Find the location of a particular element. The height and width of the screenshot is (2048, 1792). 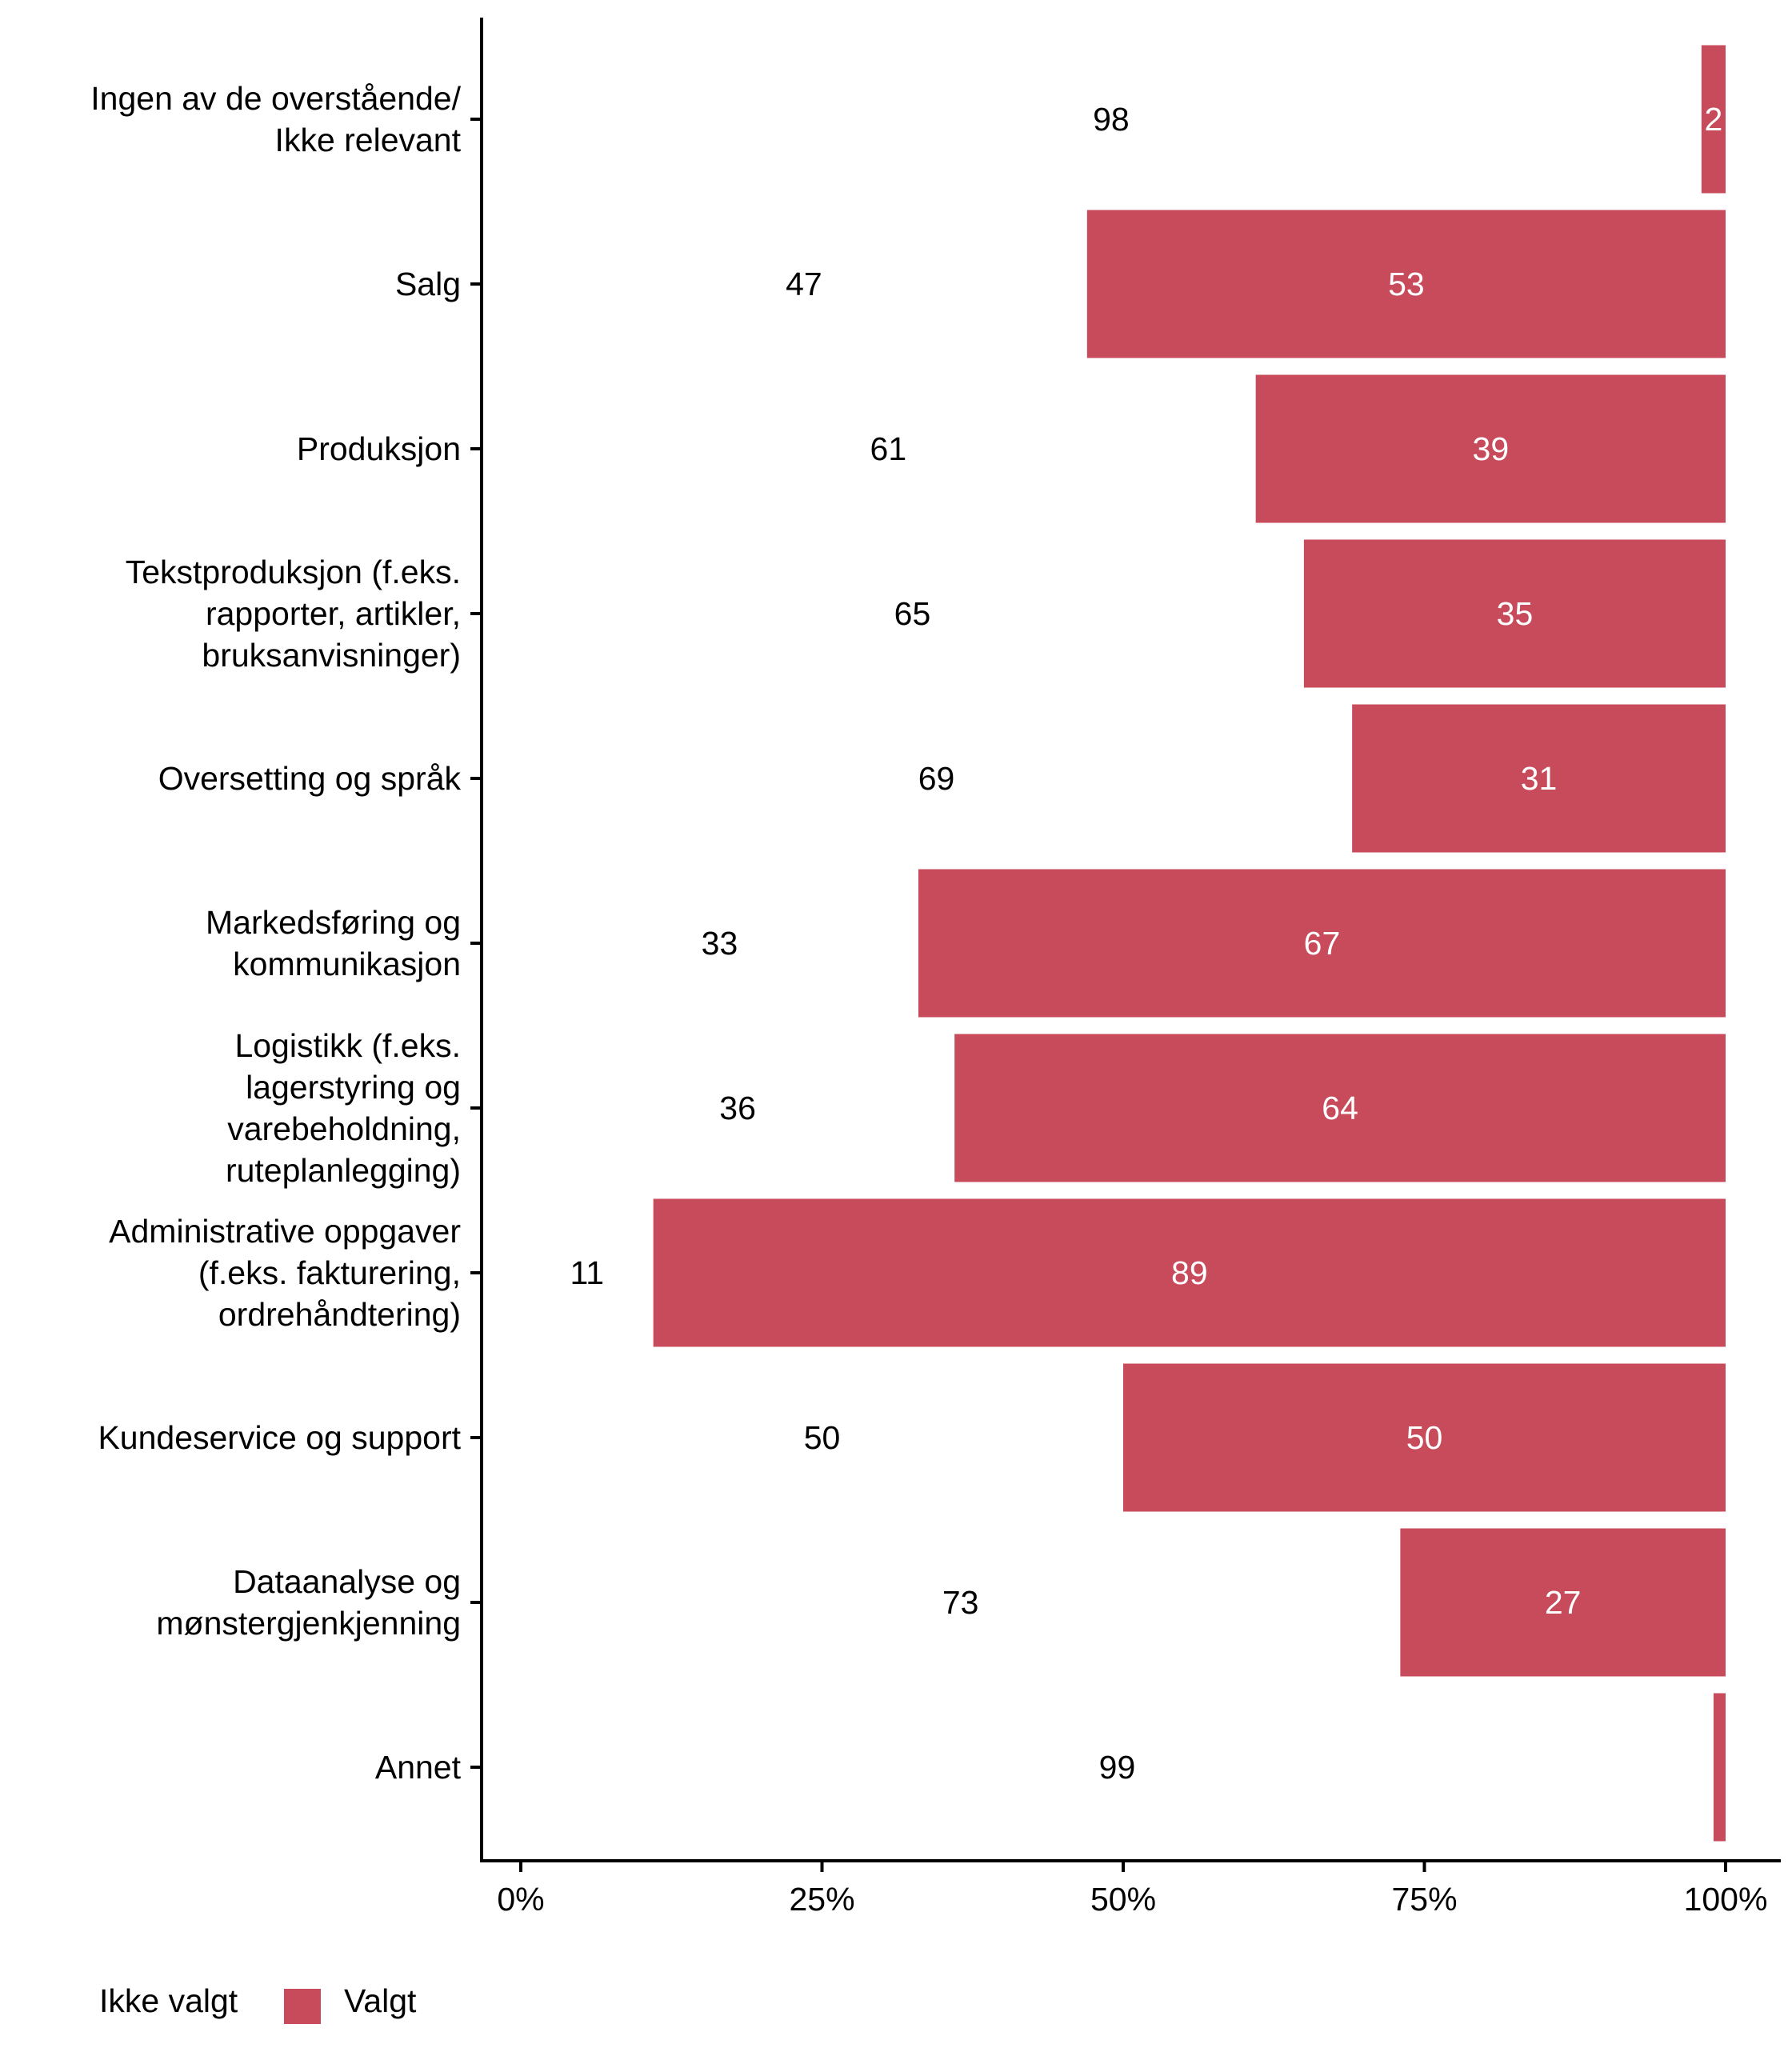

category-label-5: Markedsføring og kommunikasjon is located at coordinates (333, 943).